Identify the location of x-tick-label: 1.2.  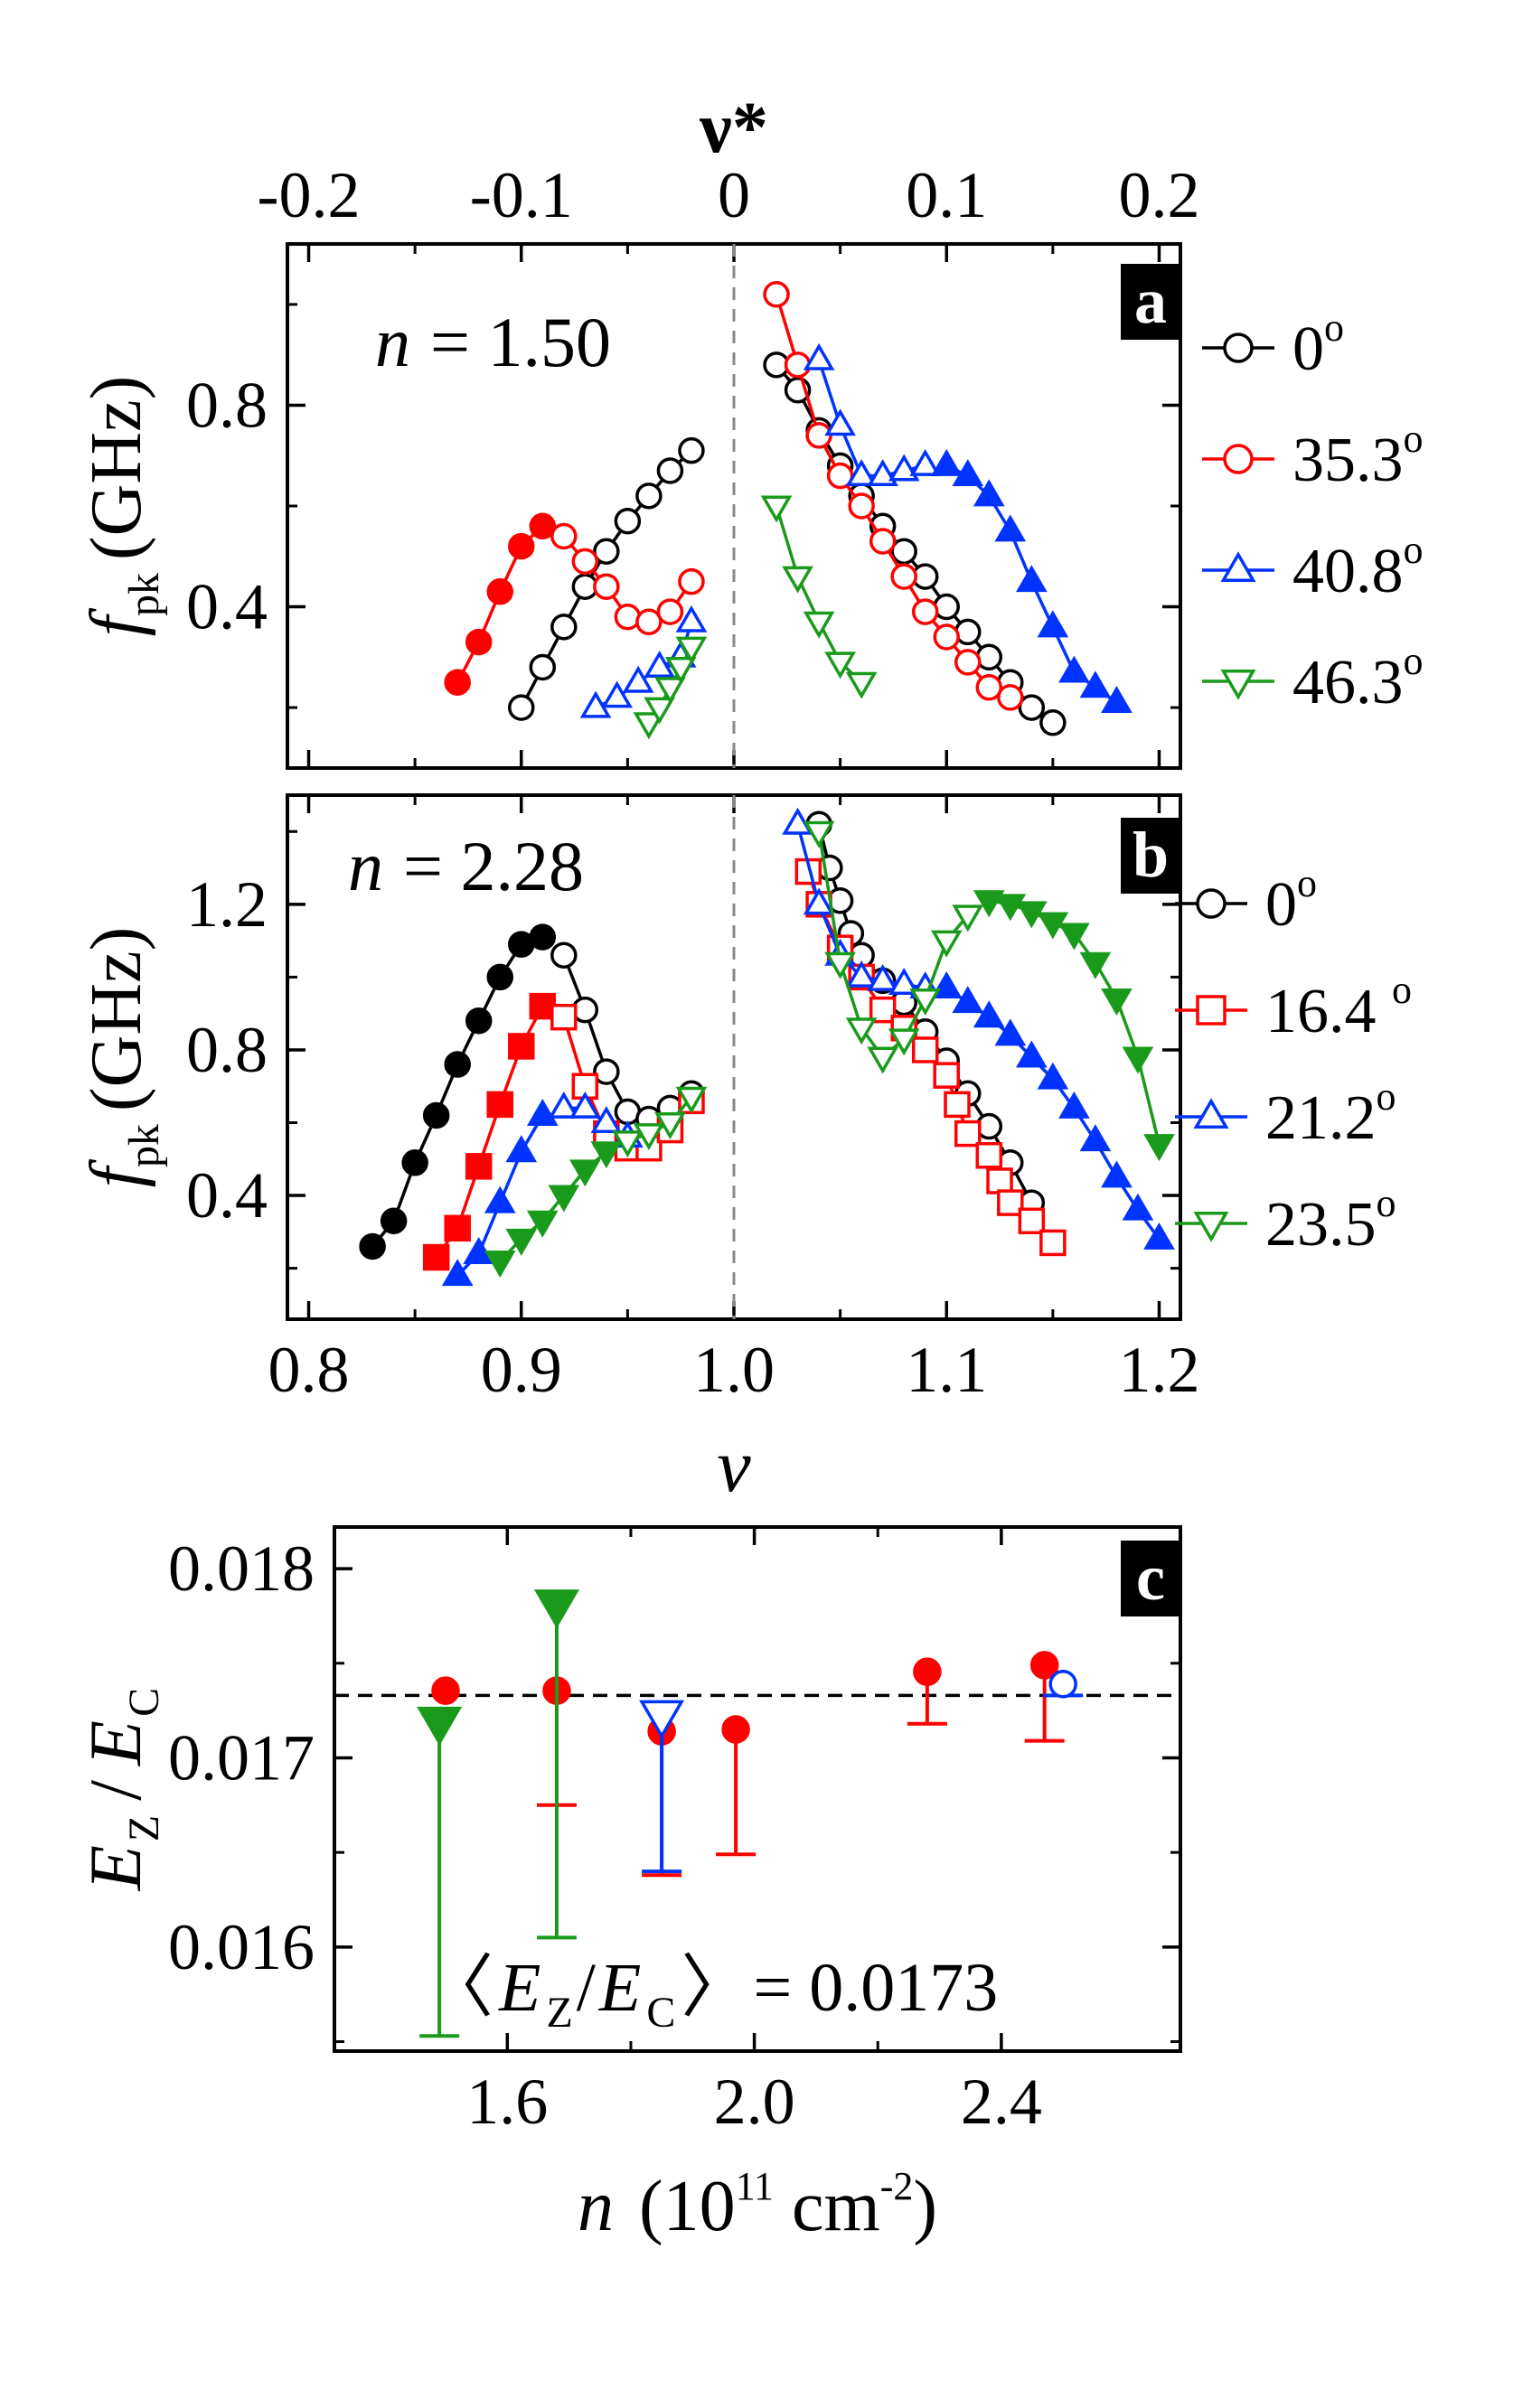
(1158, 1370).